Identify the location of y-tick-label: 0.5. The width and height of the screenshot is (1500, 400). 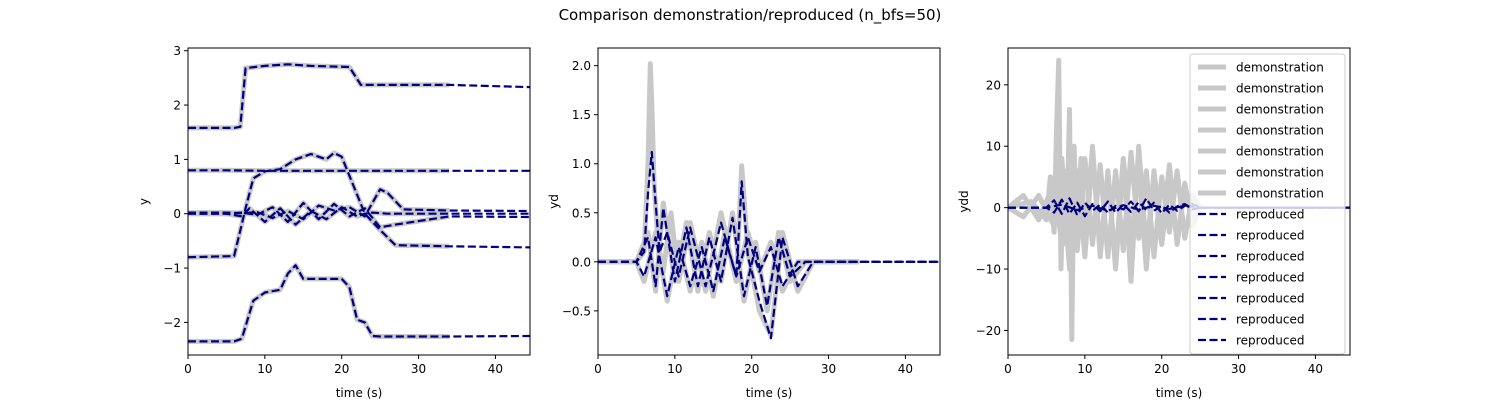
(581, 213).